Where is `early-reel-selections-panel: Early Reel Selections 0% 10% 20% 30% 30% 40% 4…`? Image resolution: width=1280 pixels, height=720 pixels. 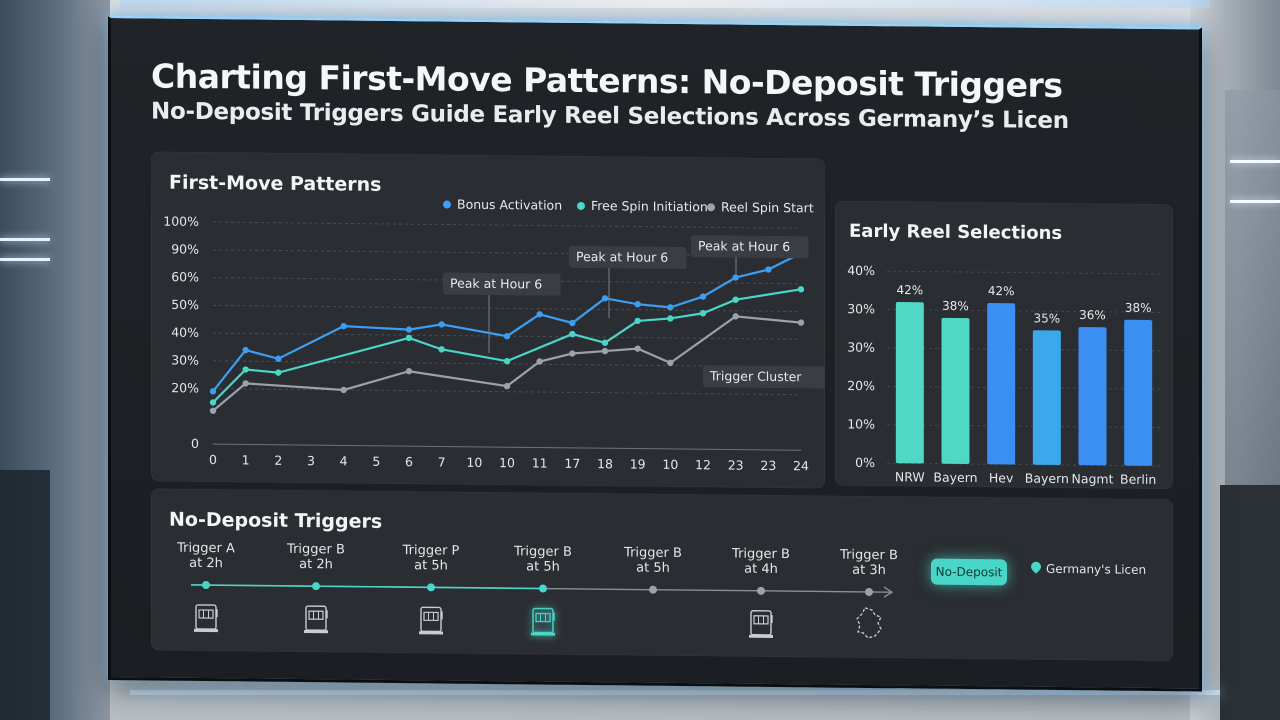 early-reel-selections-panel: Early Reel Selections 0% 10% 20% 30% 30% 40% 4… is located at coordinates (1004, 345).